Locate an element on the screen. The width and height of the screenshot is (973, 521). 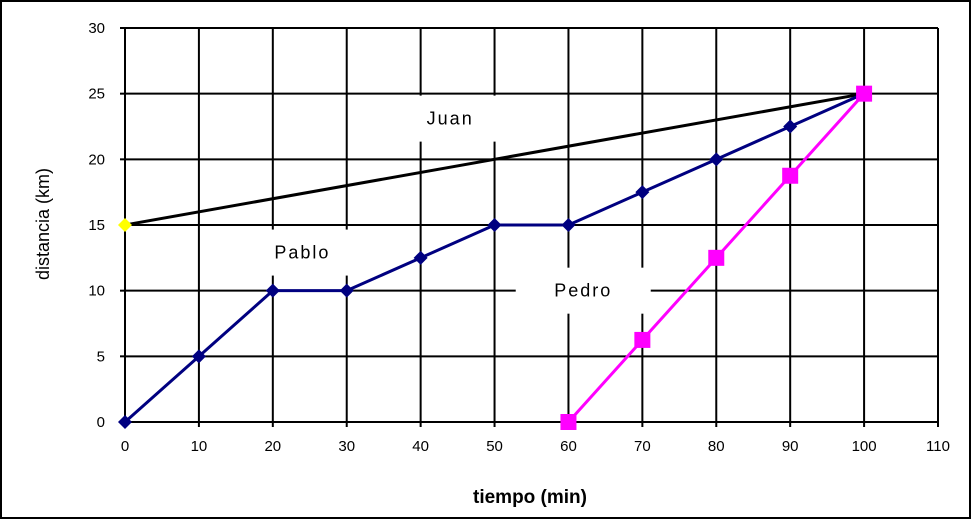
x-tick-label: 10 is located at coordinates (199, 446).